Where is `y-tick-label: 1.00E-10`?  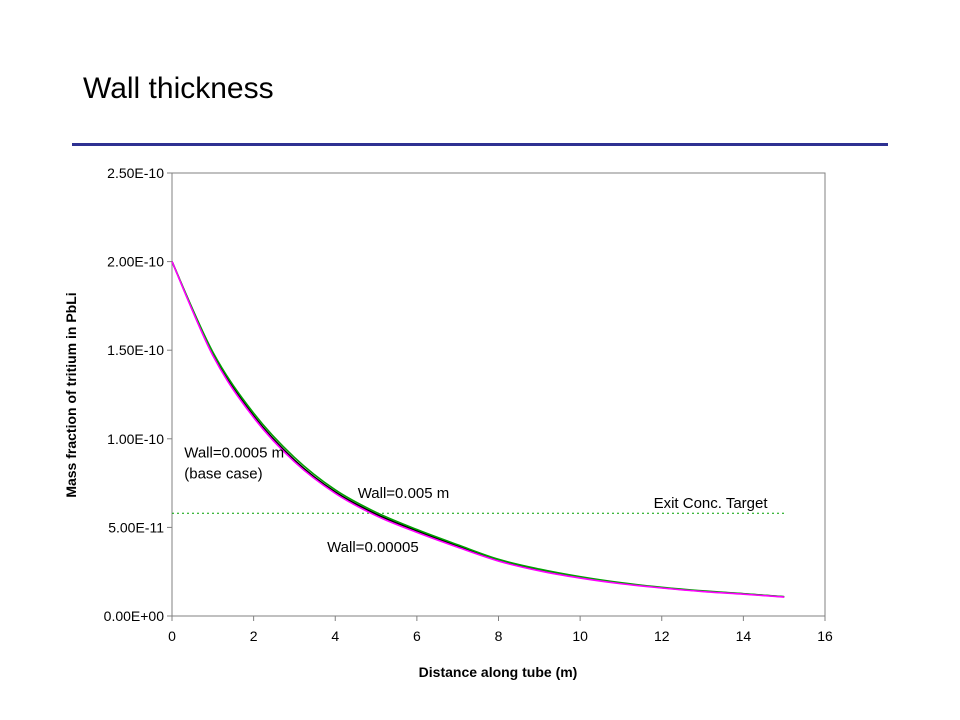 y-tick-label: 1.00E-10 is located at coordinates (135, 439).